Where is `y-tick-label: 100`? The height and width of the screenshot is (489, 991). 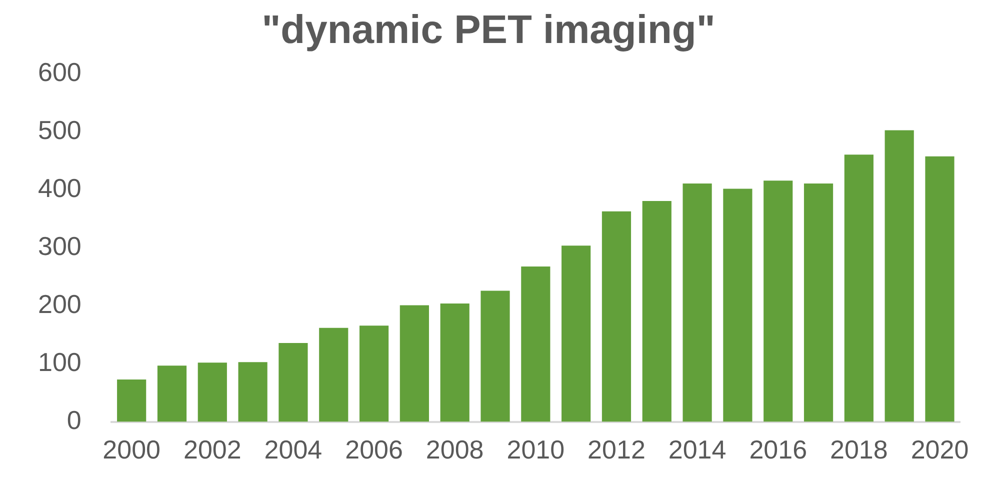
y-tick-label: 100 is located at coordinates (60, 362).